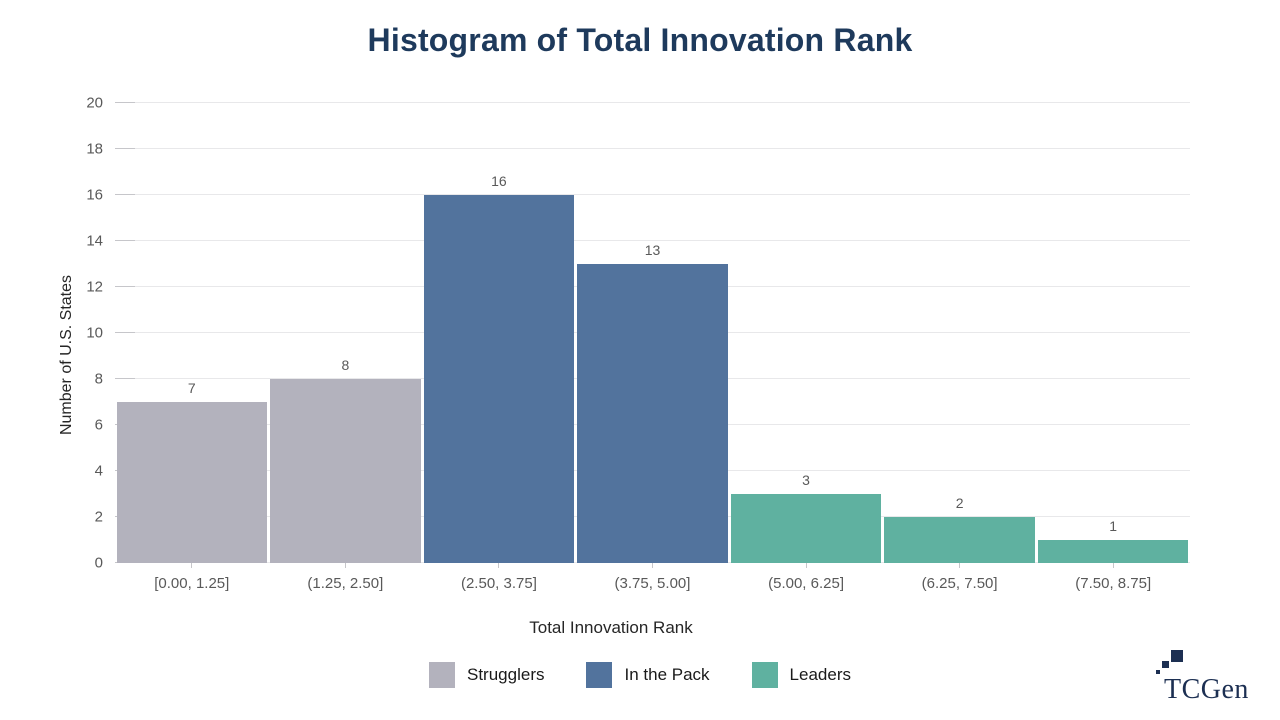  Describe the element at coordinates (98, 425) in the screenshot. I see `y-tick-label: 6` at that location.